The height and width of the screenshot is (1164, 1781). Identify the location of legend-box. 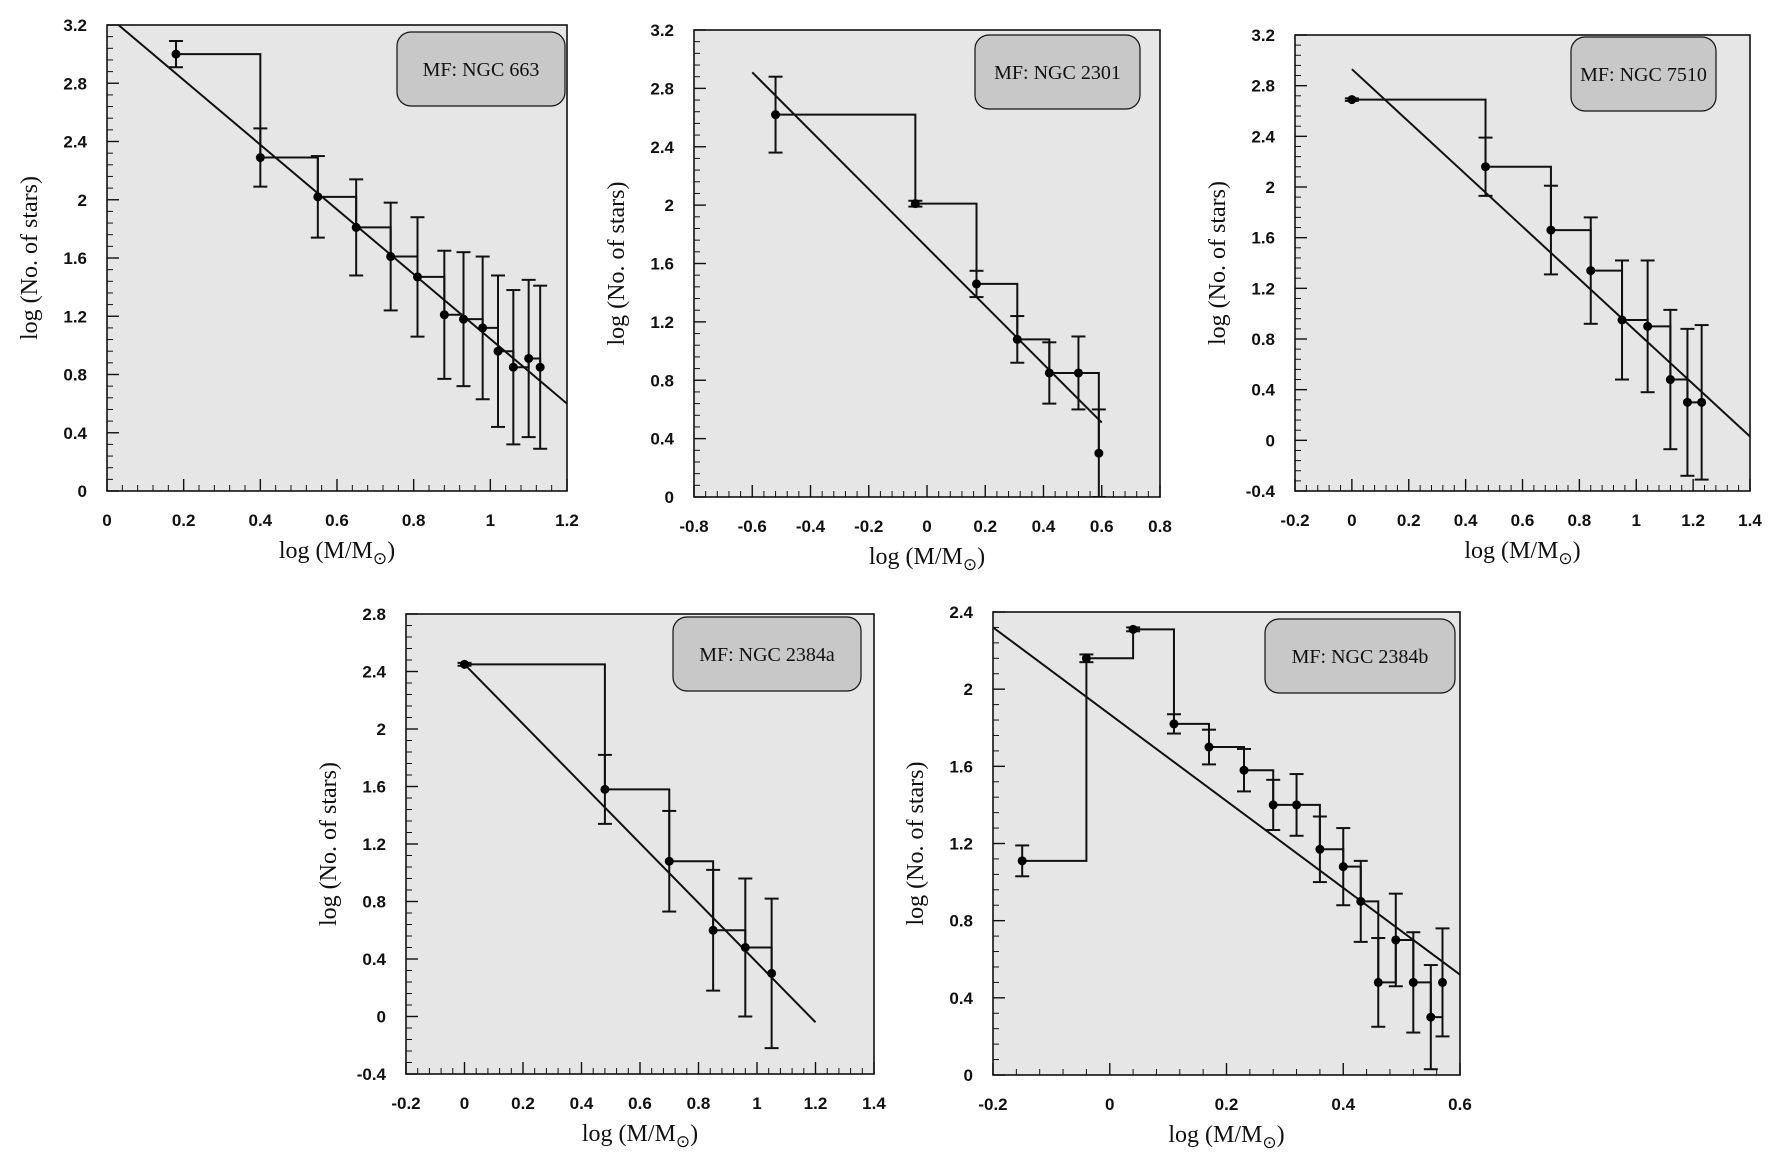
(767, 654).